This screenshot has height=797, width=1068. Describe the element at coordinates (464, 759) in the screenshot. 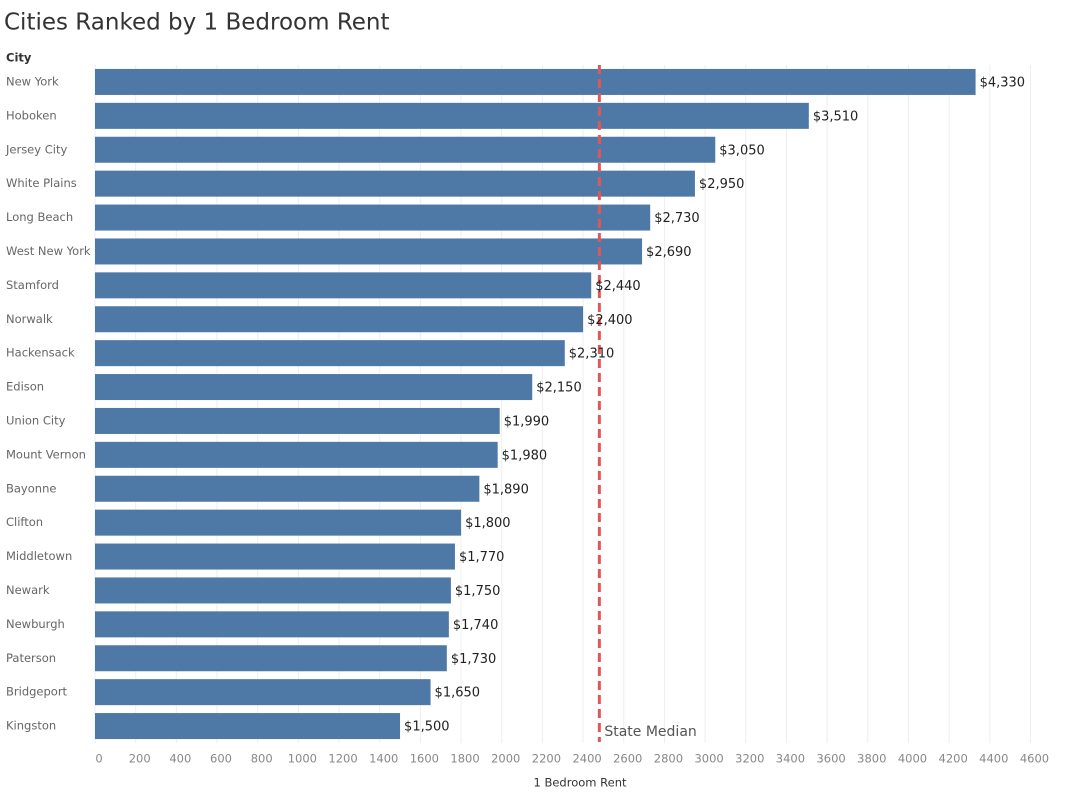

I see `x-tick-label: 1800` at that location.